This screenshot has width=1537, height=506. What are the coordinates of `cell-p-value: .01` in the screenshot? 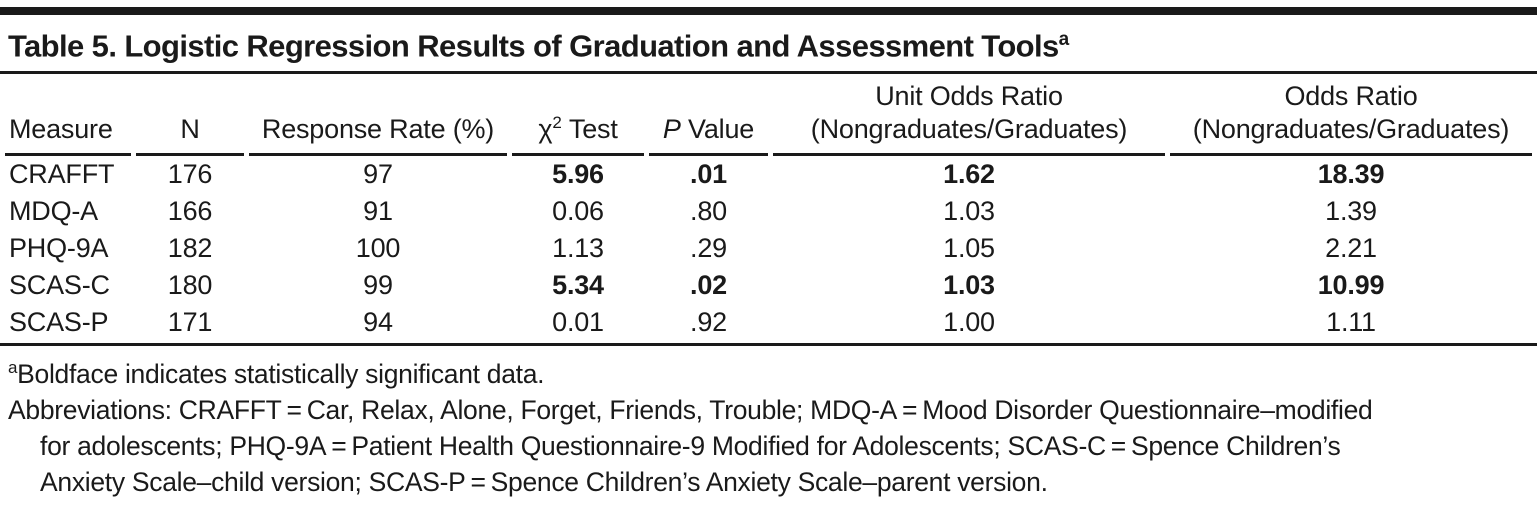 It's located at (708, 174).